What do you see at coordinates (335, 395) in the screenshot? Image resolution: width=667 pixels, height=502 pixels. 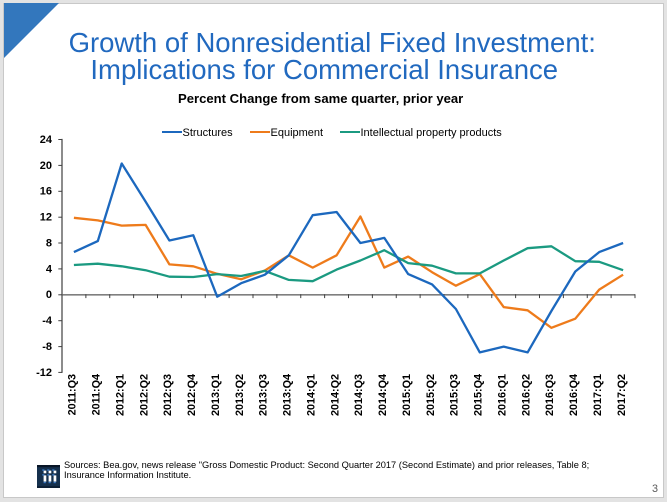 I see `svg-text: 2014:Q2` at bounding box center [335, 395].